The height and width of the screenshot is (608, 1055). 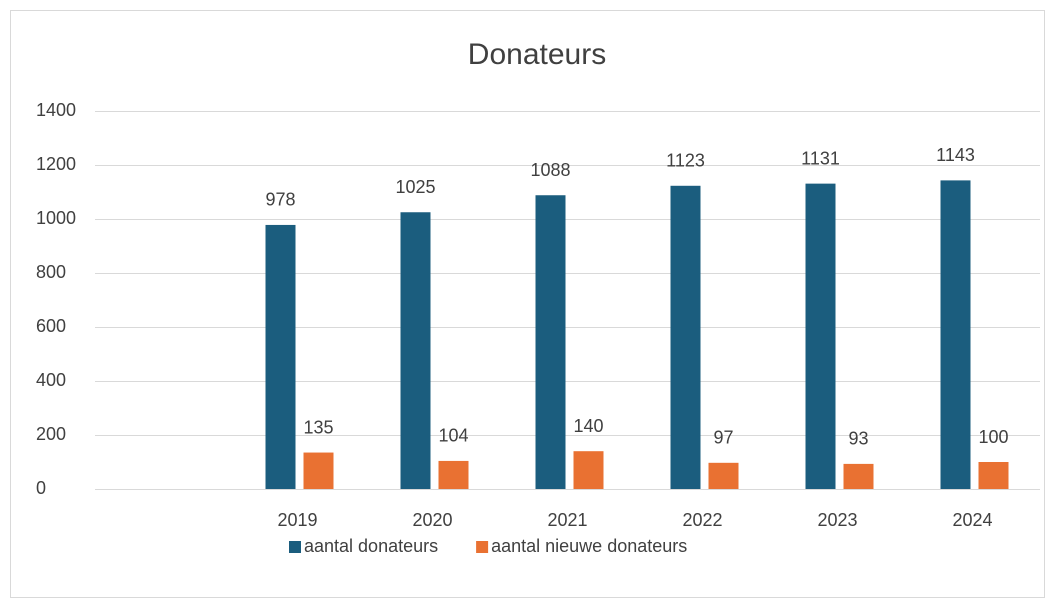 What do you see at coordinates (51, 434) in the screenshot?
I see `y-tick-label: 200` at bounding box center [51, 434].